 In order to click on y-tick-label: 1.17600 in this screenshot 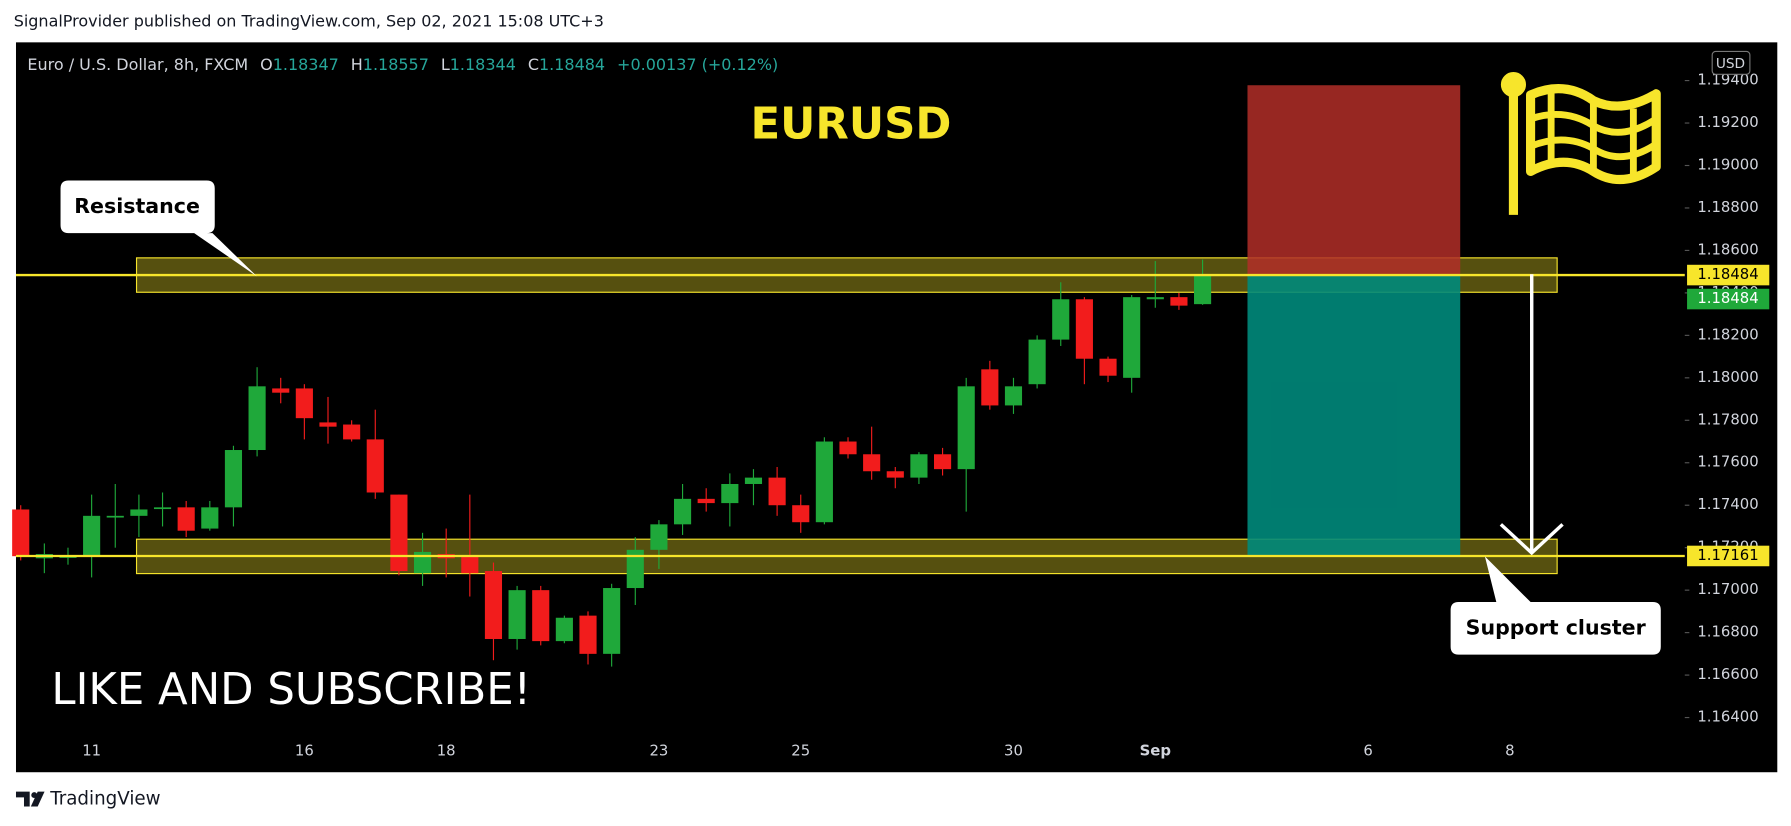, I will do `click(1727, 462)`.